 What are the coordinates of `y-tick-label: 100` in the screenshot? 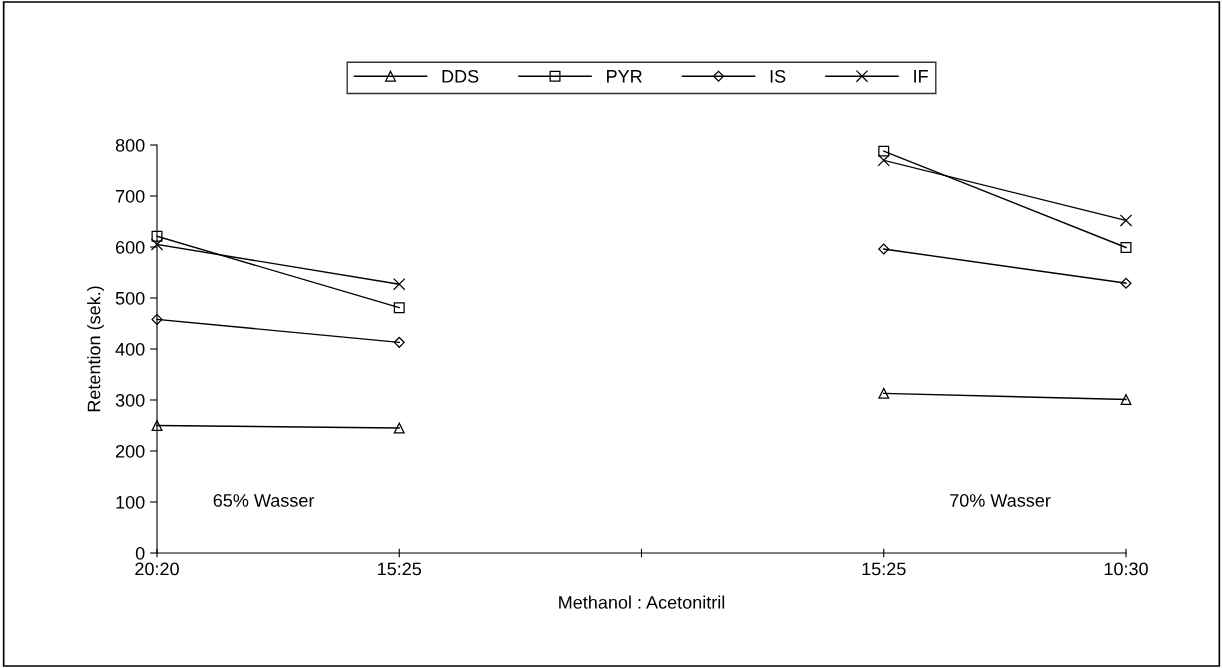 It's located at (130, 502).